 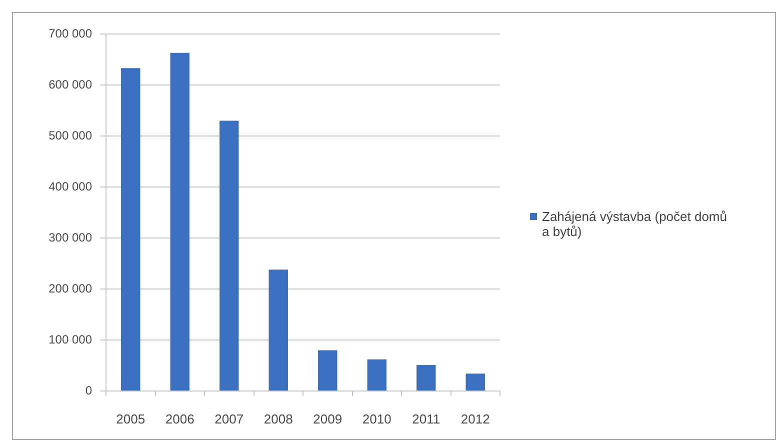 I want to click on legend-label: Zahájená výstavba (počet domů a bytů), so click(x=635, y=223).